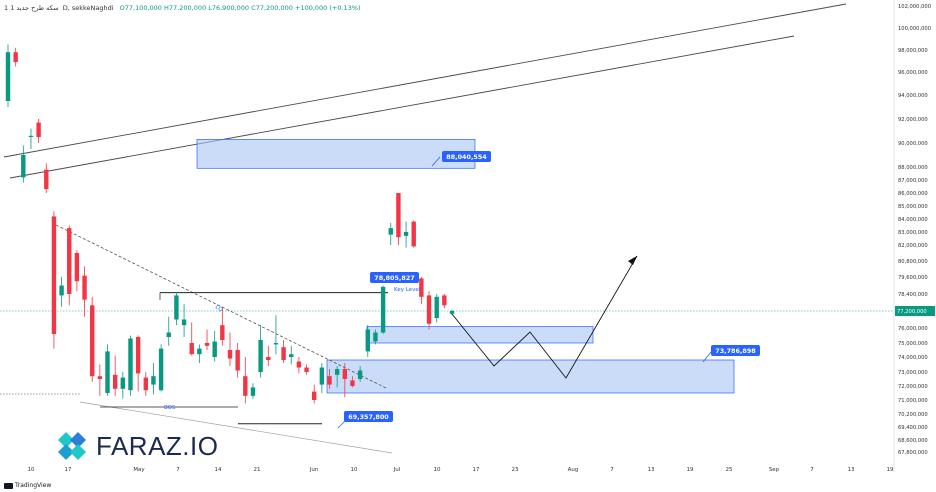 The width and height of the screenshot is (936, 492). Describe the element at coordinates (913, 181) in the screenshot. I see `price-axis-label: 87,000,000` at that location.